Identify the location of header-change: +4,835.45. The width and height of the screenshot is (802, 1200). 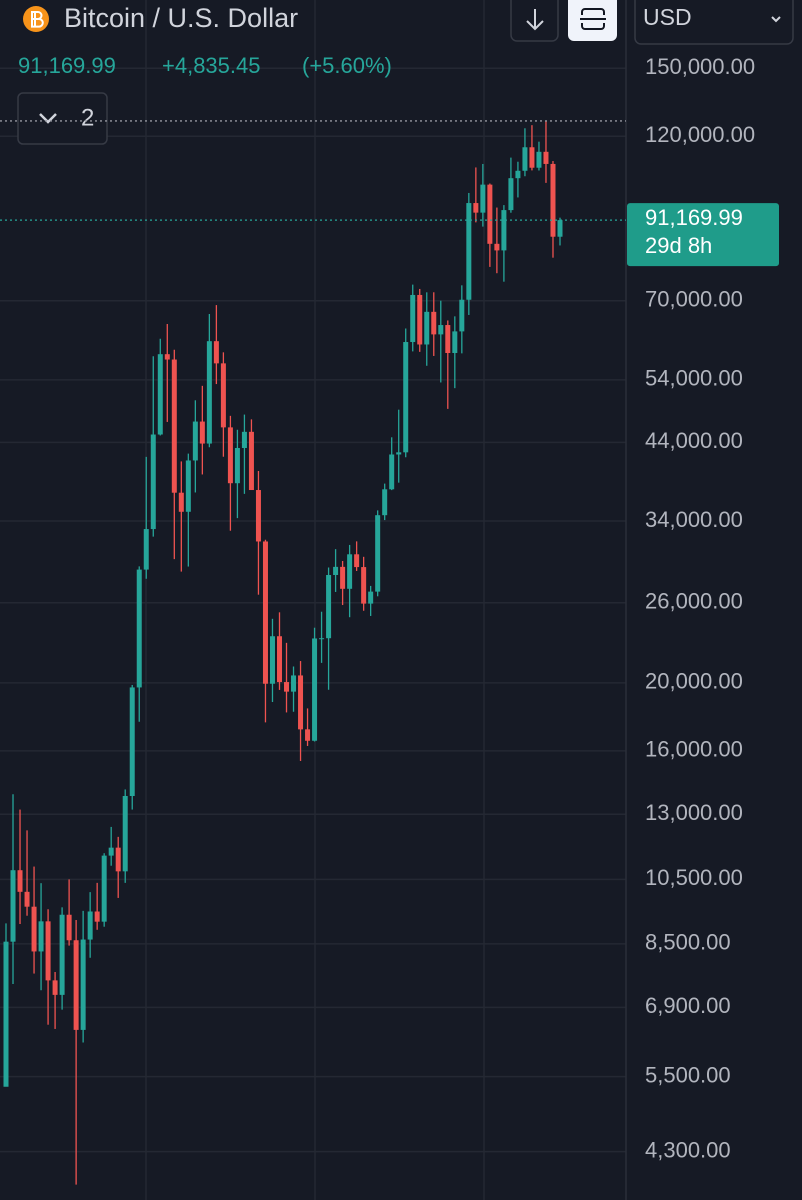
(211, 65).